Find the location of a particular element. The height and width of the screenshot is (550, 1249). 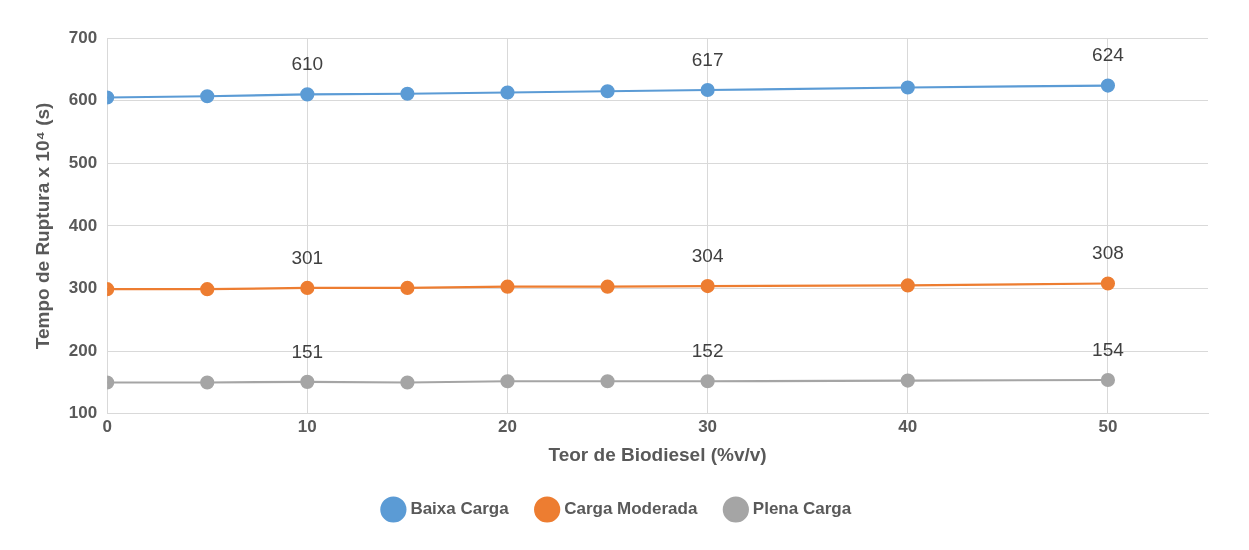

legend-label: Baixa Carga is located at coordinates (460, 509).